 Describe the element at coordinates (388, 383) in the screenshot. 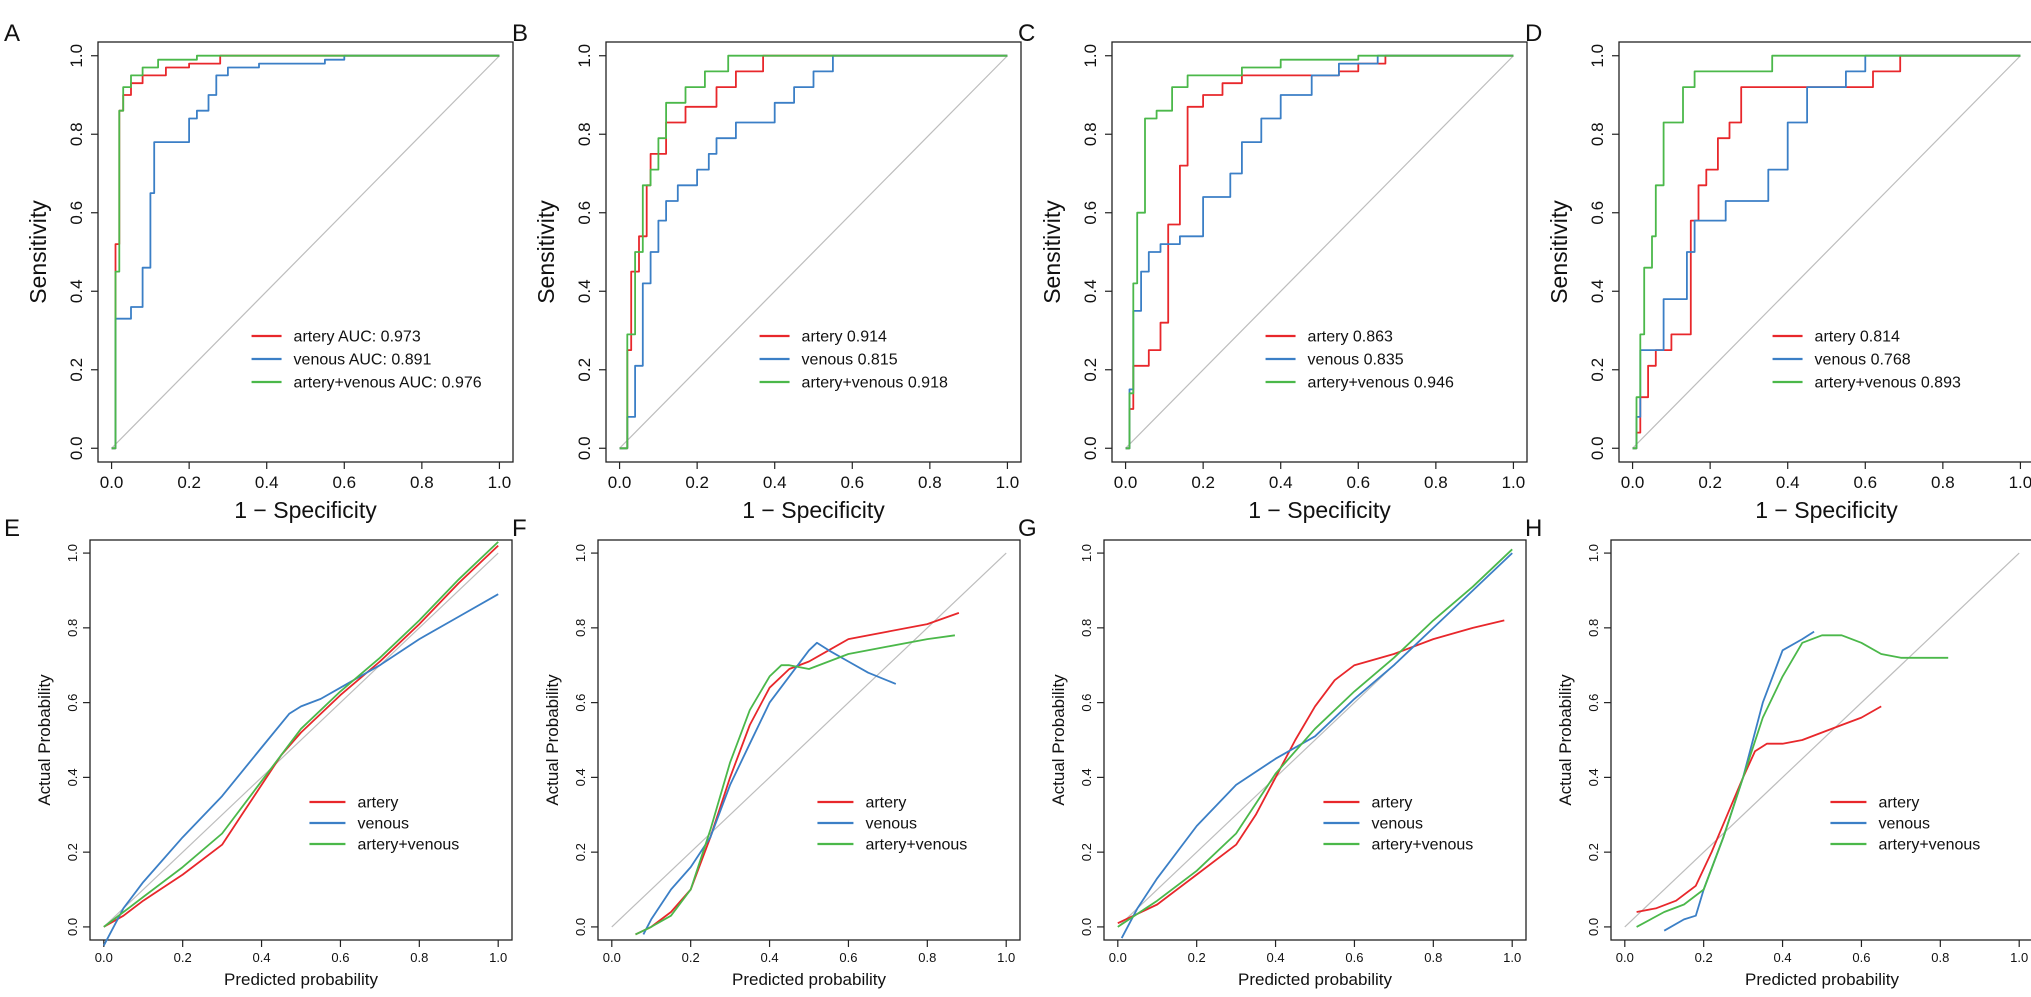

I see `legend-label: artery+venous AUC: 0.976` at that location.